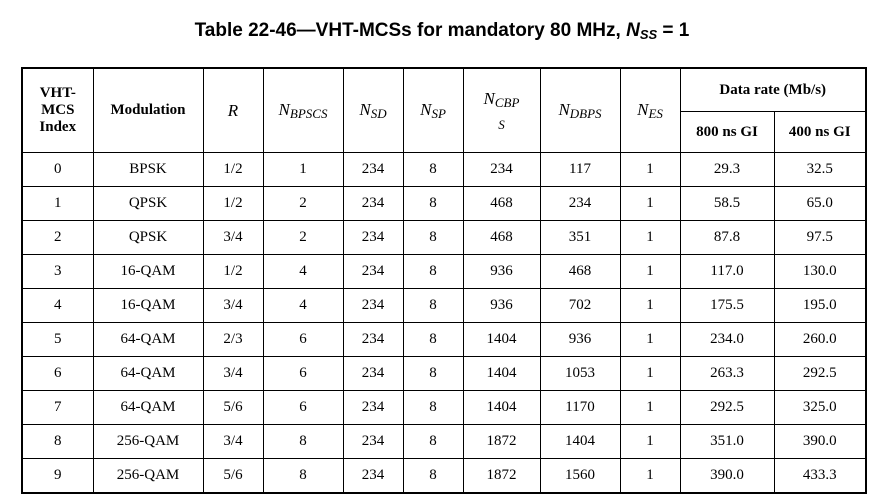 The width and height of the screenshot is (884, 504). What do you see at coordinates (648, 34) in the screenshot?
I see `caption-sub: SS` at bounding box center [648, 34].